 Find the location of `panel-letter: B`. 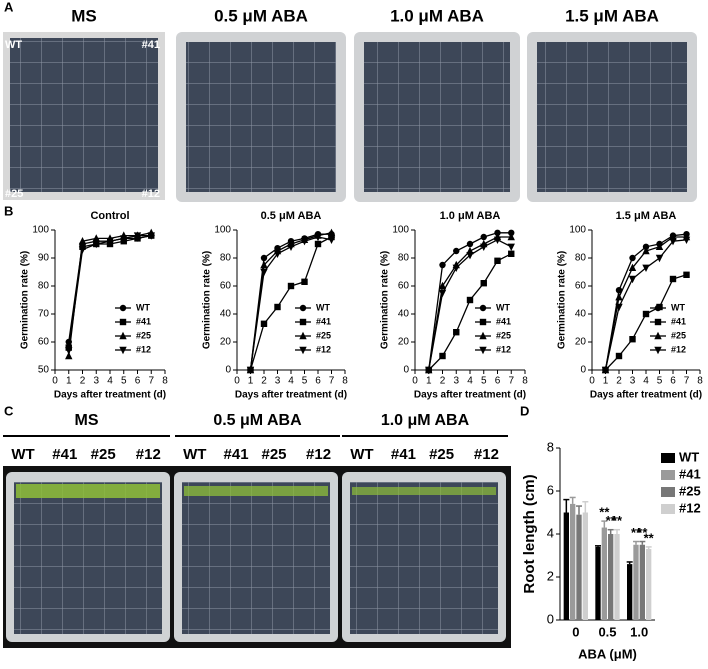

panel-letter: B is located at coordinates (8, 210).